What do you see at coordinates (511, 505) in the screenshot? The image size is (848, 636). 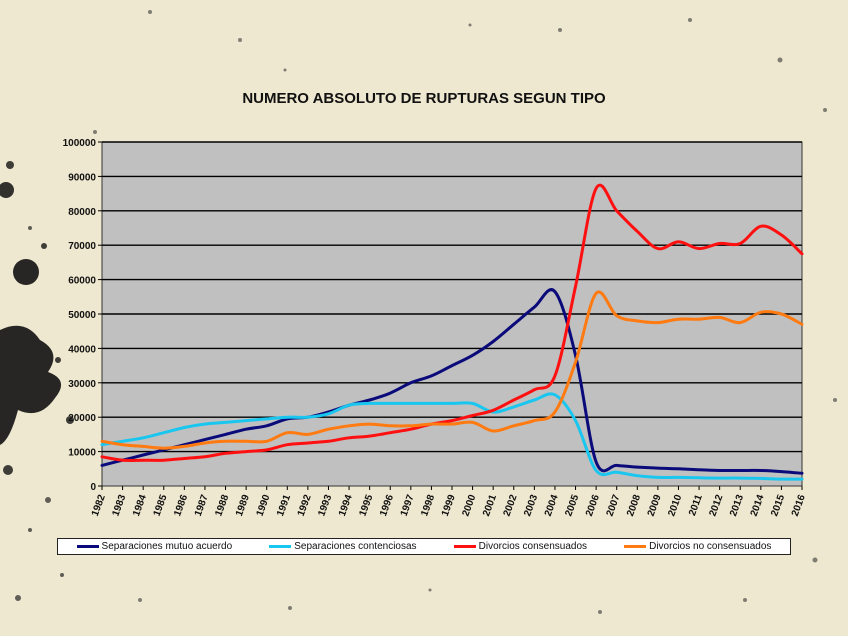 I see `x-tick-label: 2002` at bounding box center [511, 505].